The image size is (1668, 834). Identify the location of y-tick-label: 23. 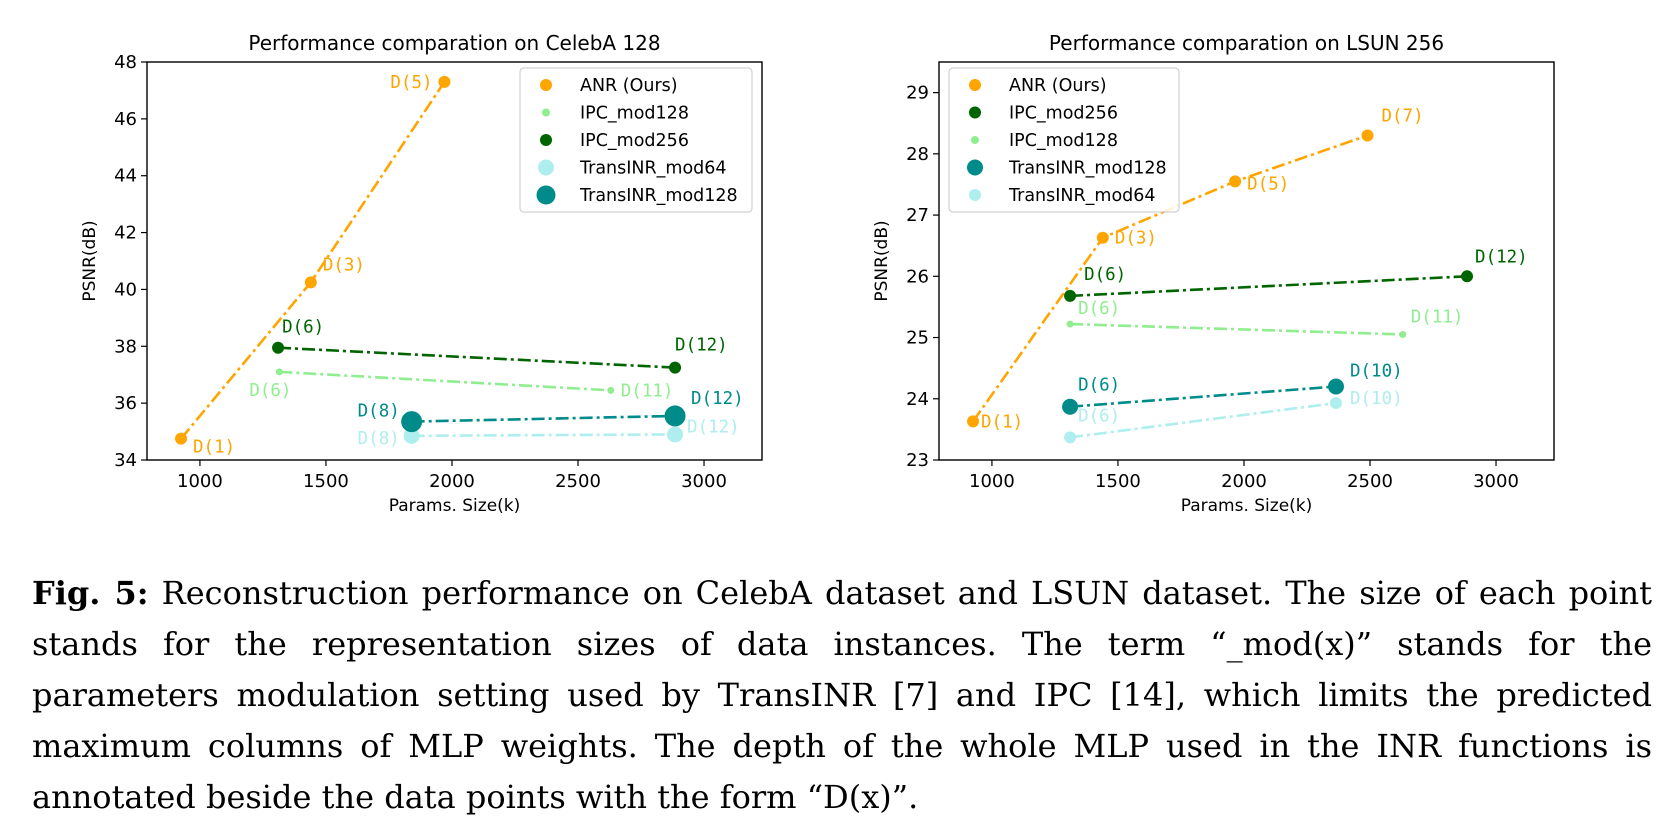
(917, 460).